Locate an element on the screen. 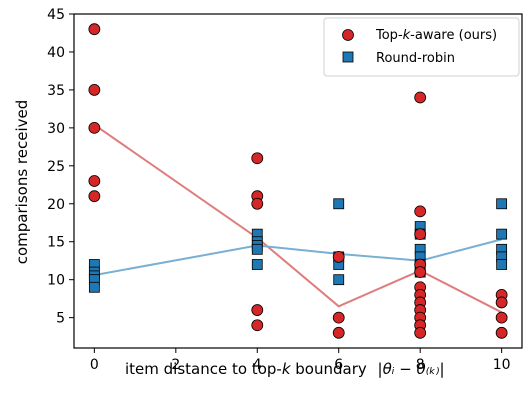 The width and height of the screenshot is (529, 407). y-tick-label: 10 is located at coordinates (56, 281).